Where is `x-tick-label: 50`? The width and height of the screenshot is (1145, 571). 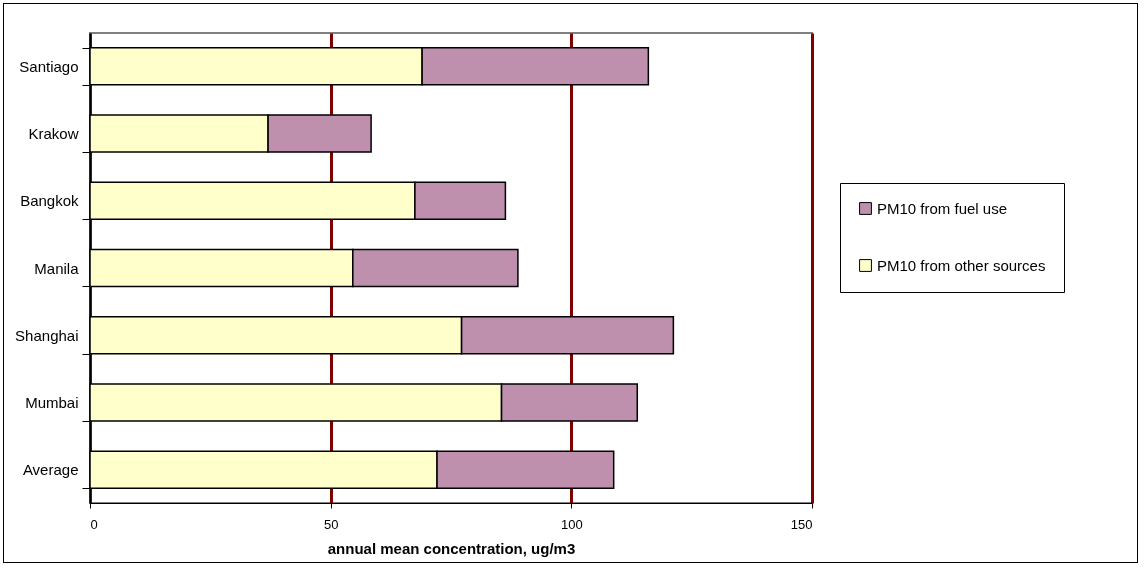
x-tick-label: 50 is located at coordinates (331, 524).